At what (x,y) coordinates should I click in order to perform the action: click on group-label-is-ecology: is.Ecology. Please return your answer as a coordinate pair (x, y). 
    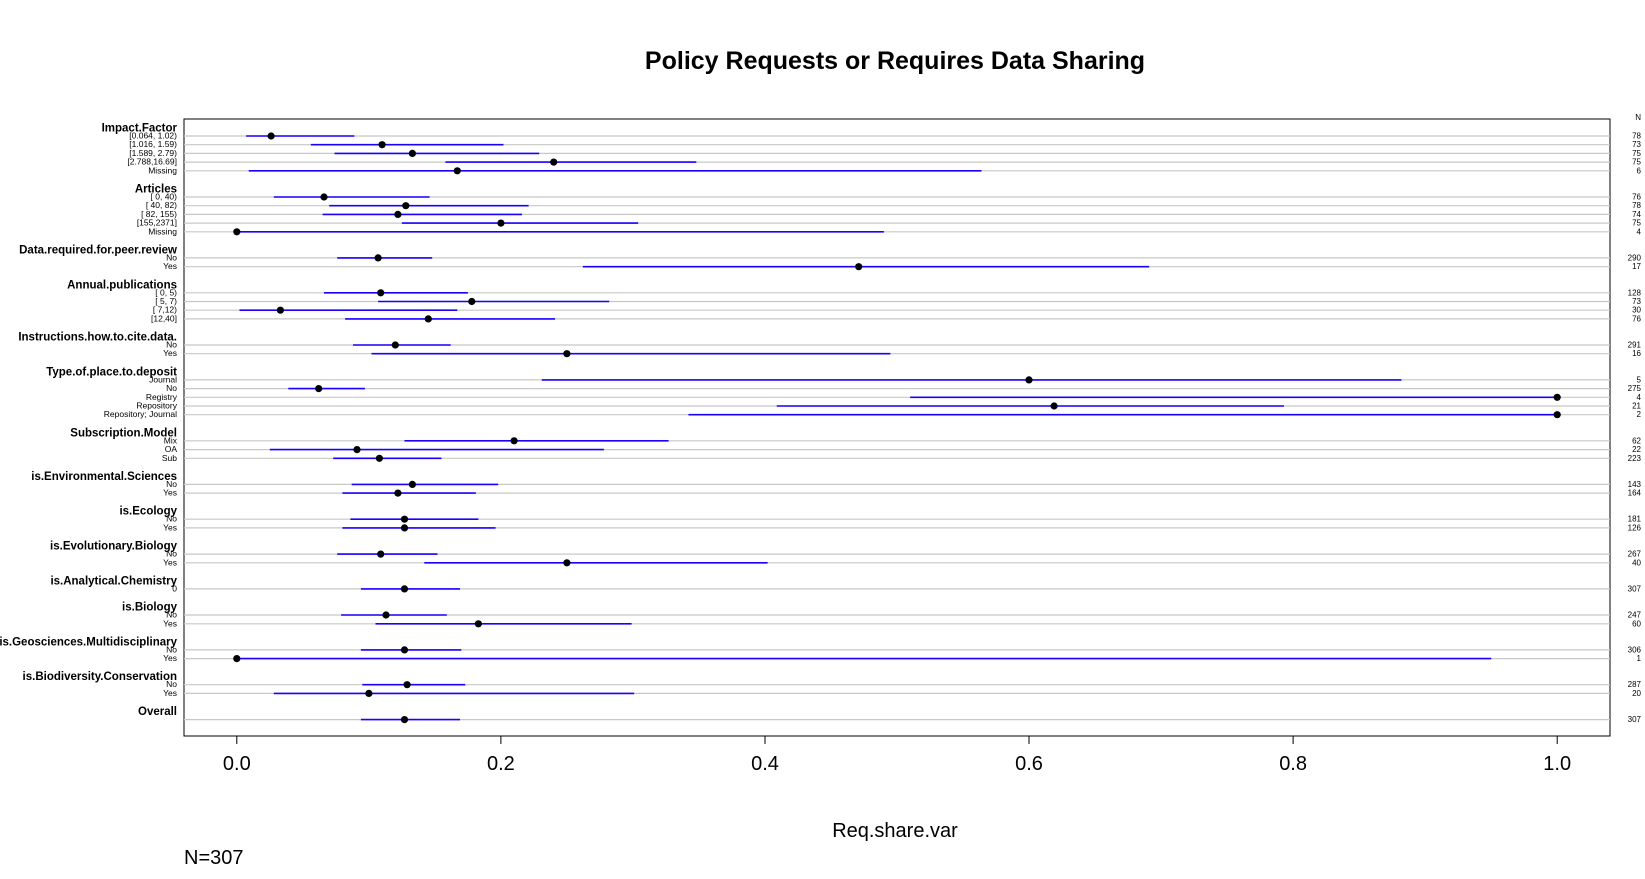
    Looking at the image, I should click on (148, 512).